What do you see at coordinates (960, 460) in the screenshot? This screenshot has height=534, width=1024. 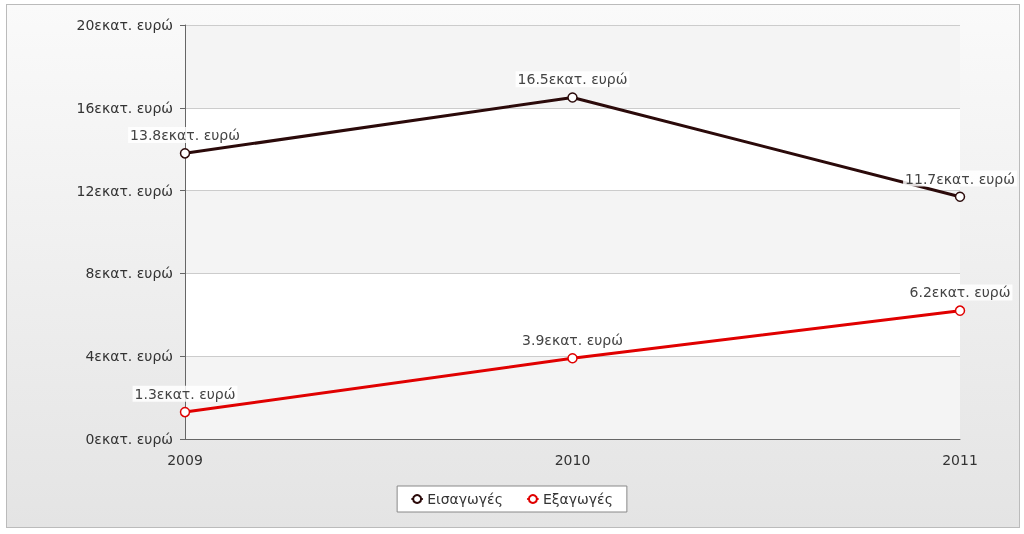 I see `x-tick-label: 2011` at bounding box center [960, 460].